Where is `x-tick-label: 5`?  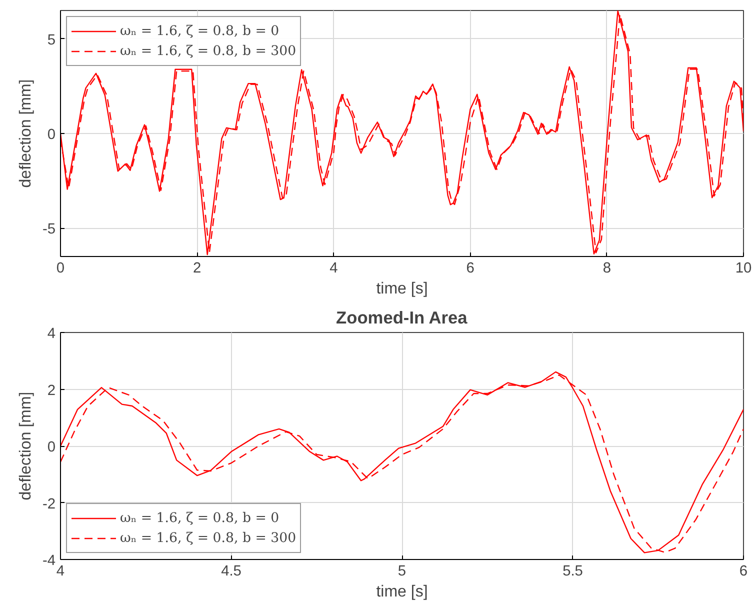 x-tick-label: 5 is located at coordinates (402, 572).